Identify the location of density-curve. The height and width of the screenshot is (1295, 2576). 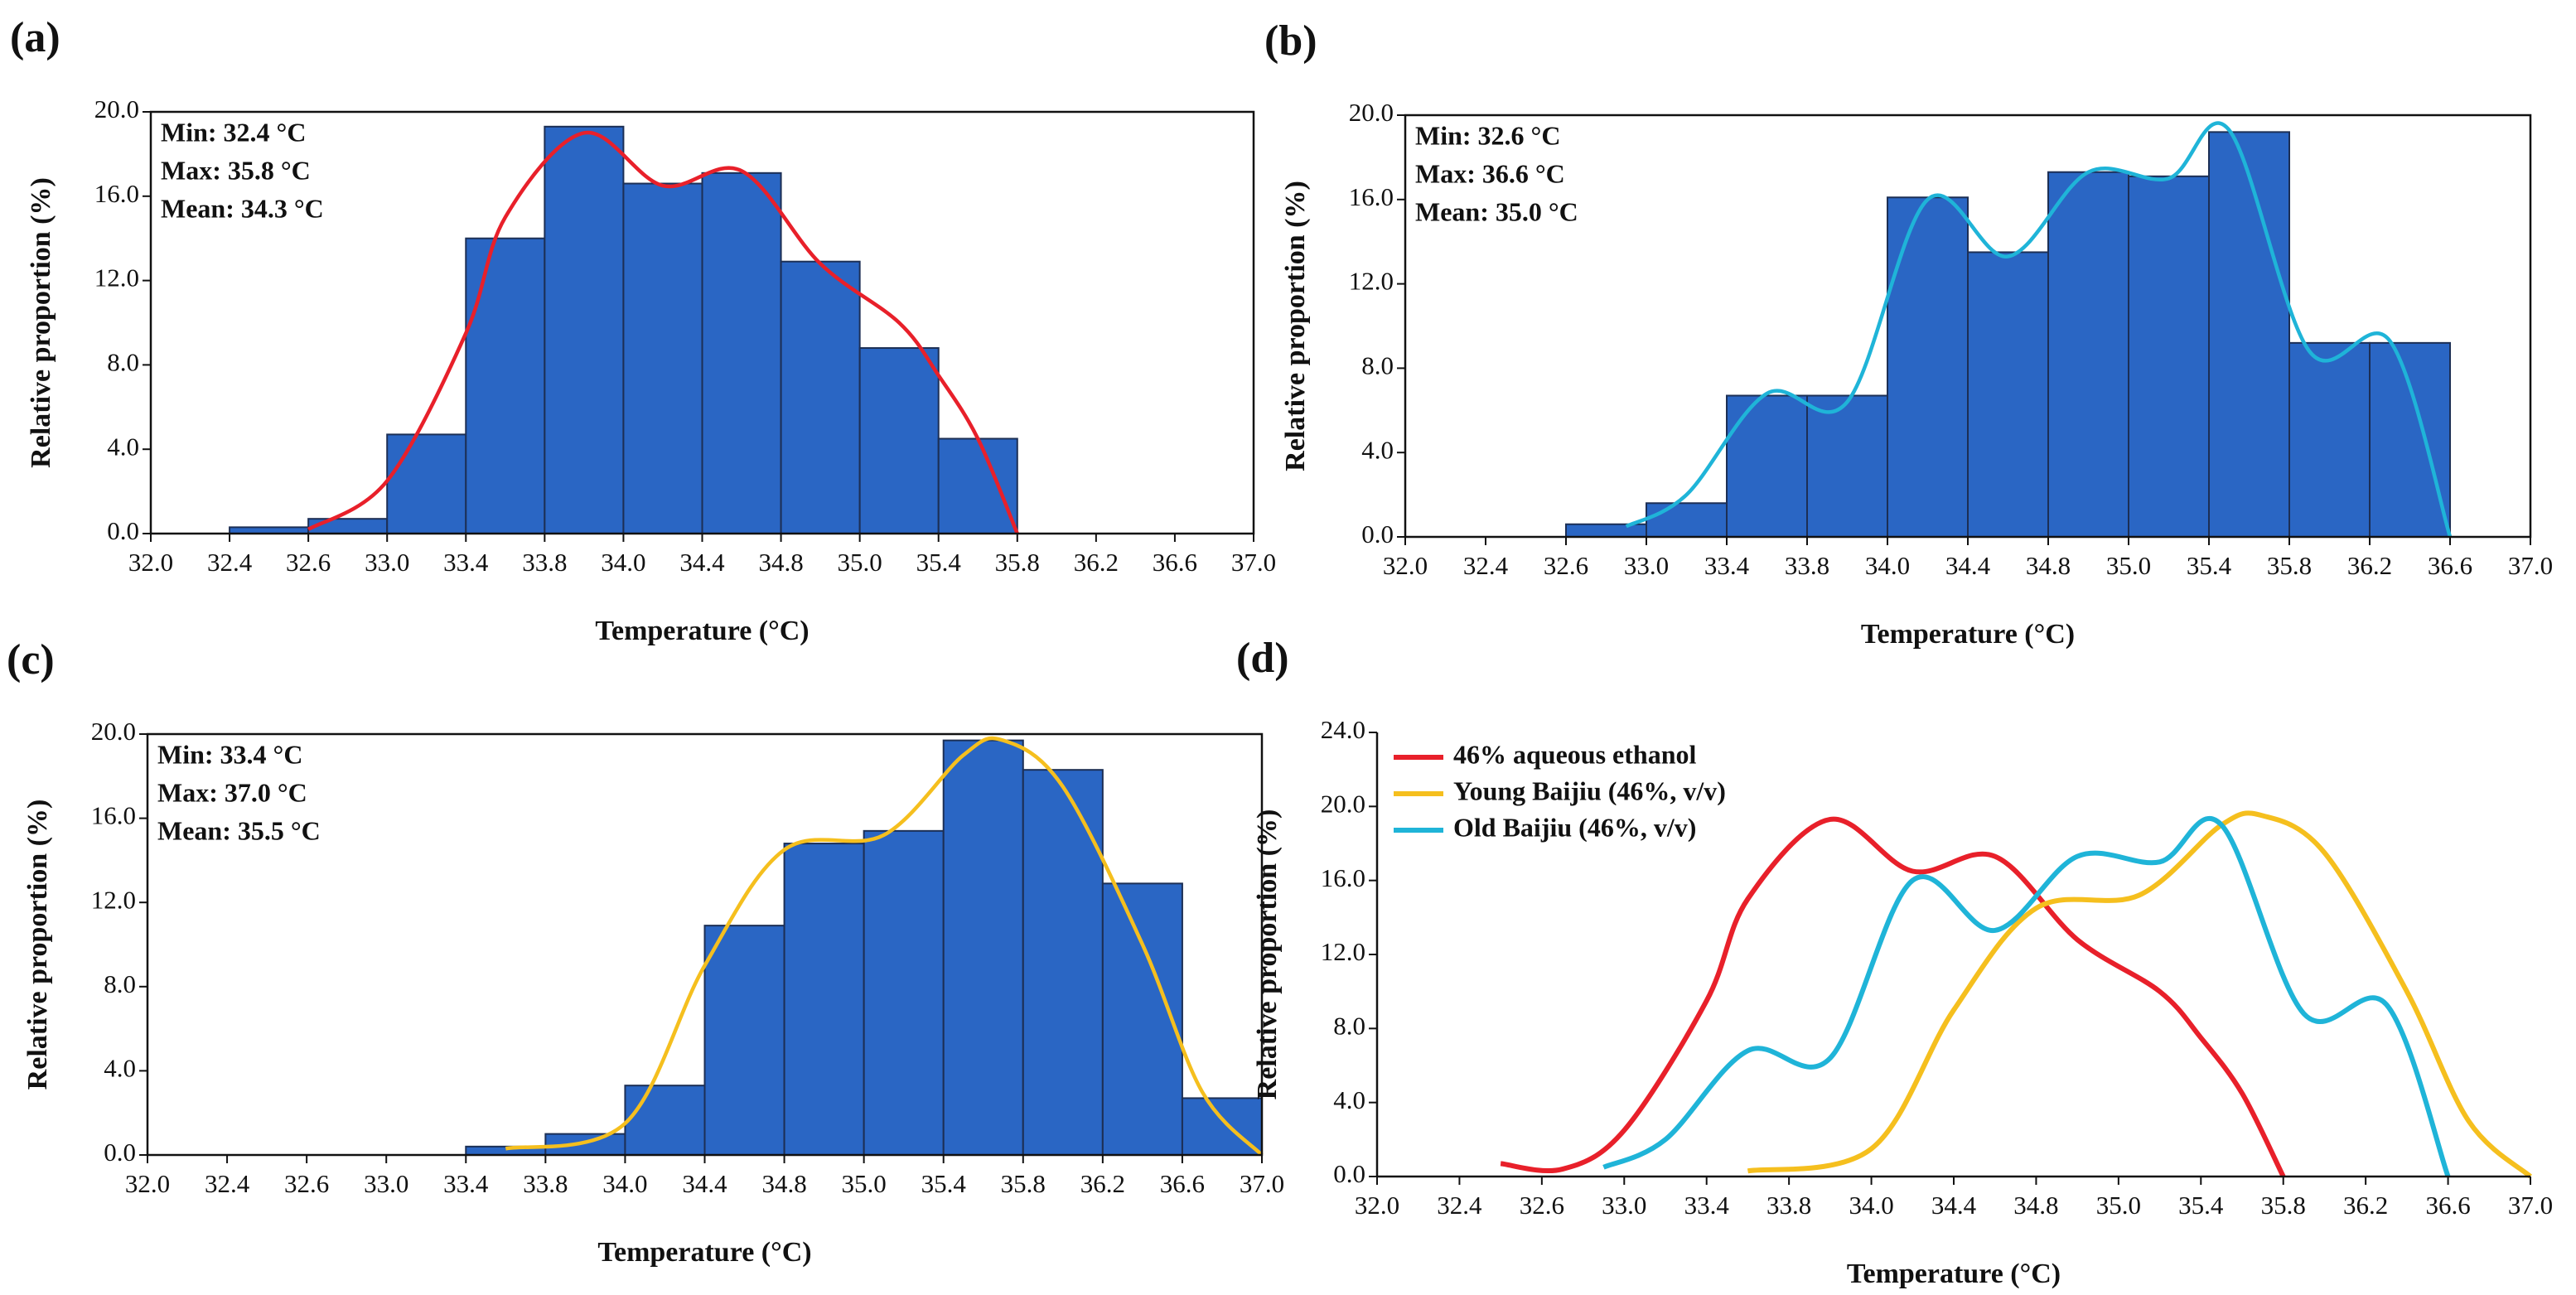
(663, 332).